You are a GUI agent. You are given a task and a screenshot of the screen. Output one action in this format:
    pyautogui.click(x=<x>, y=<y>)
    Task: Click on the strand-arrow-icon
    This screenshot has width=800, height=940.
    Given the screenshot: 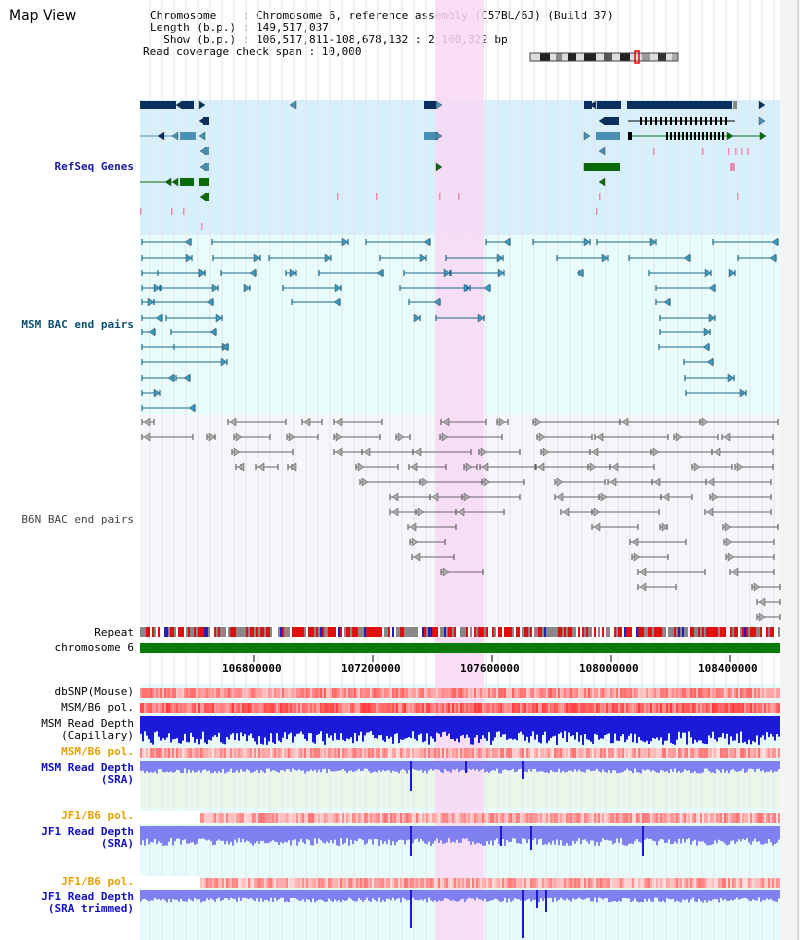 What is the action you would take?
    pyautogui.click(x=261, y=467)
    